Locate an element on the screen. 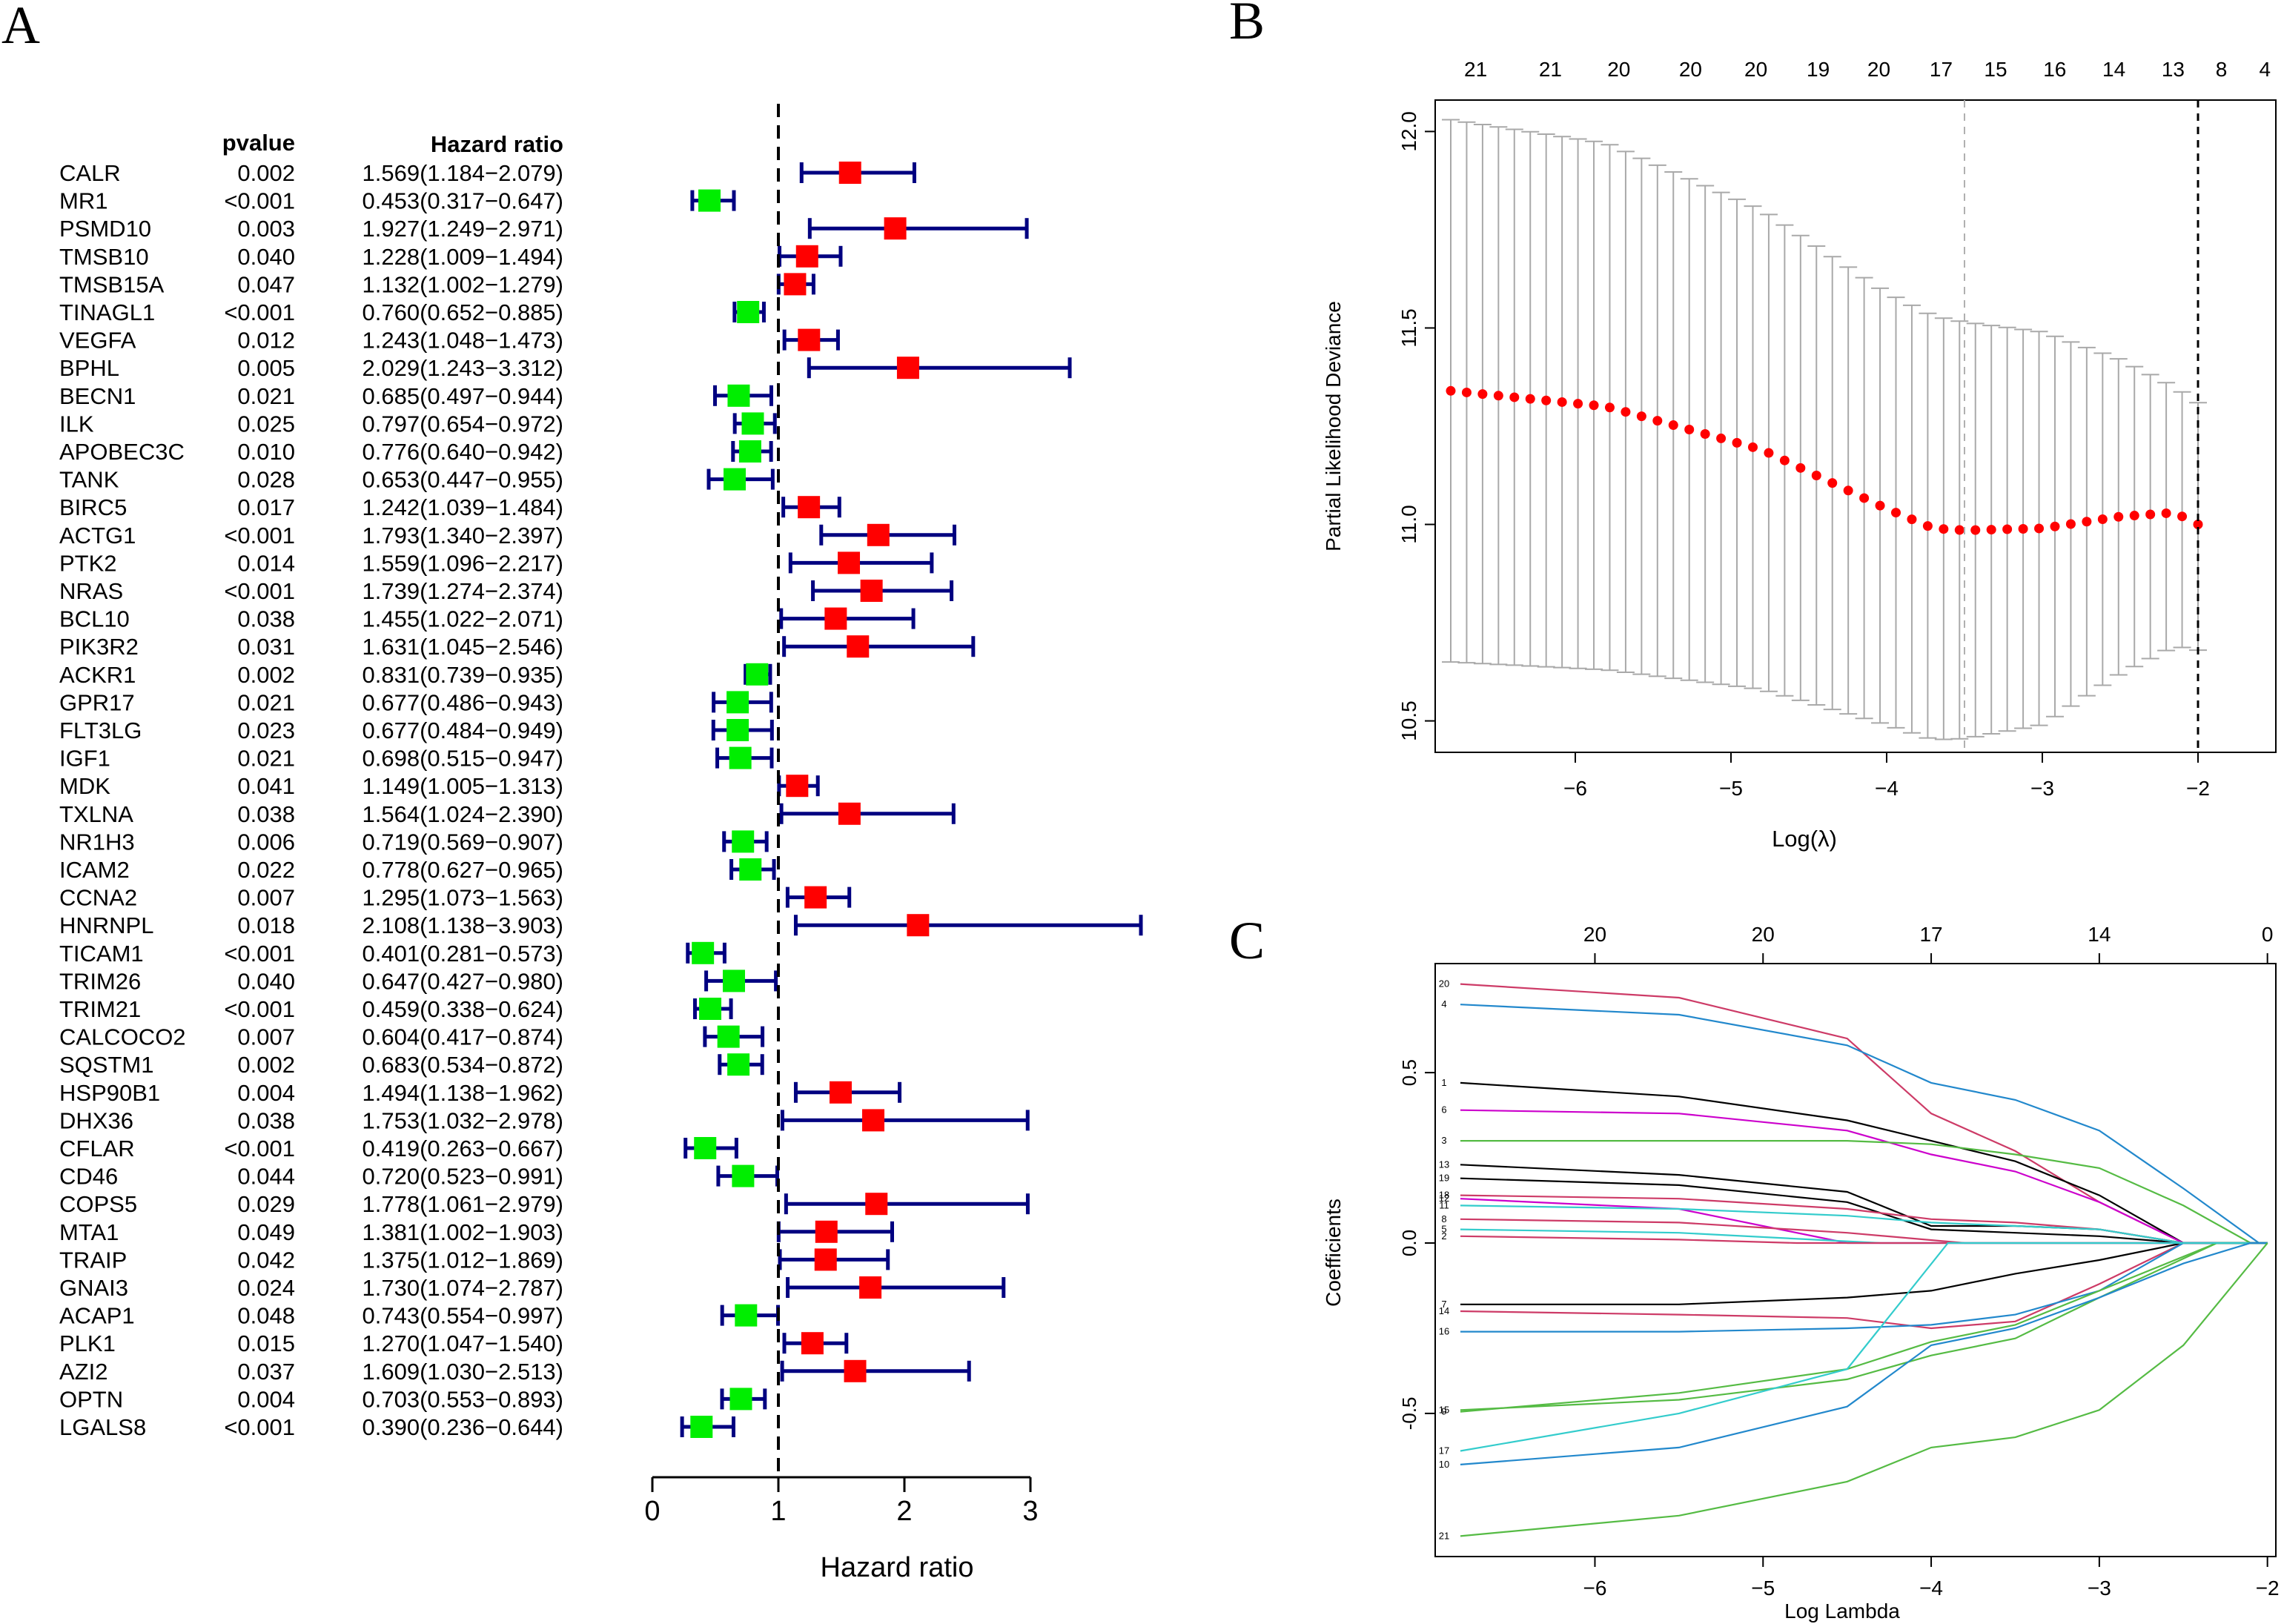 The width and height of the screenshot is (2284, 1624). gene-label: NRAS is located at coordinates (91, 591).